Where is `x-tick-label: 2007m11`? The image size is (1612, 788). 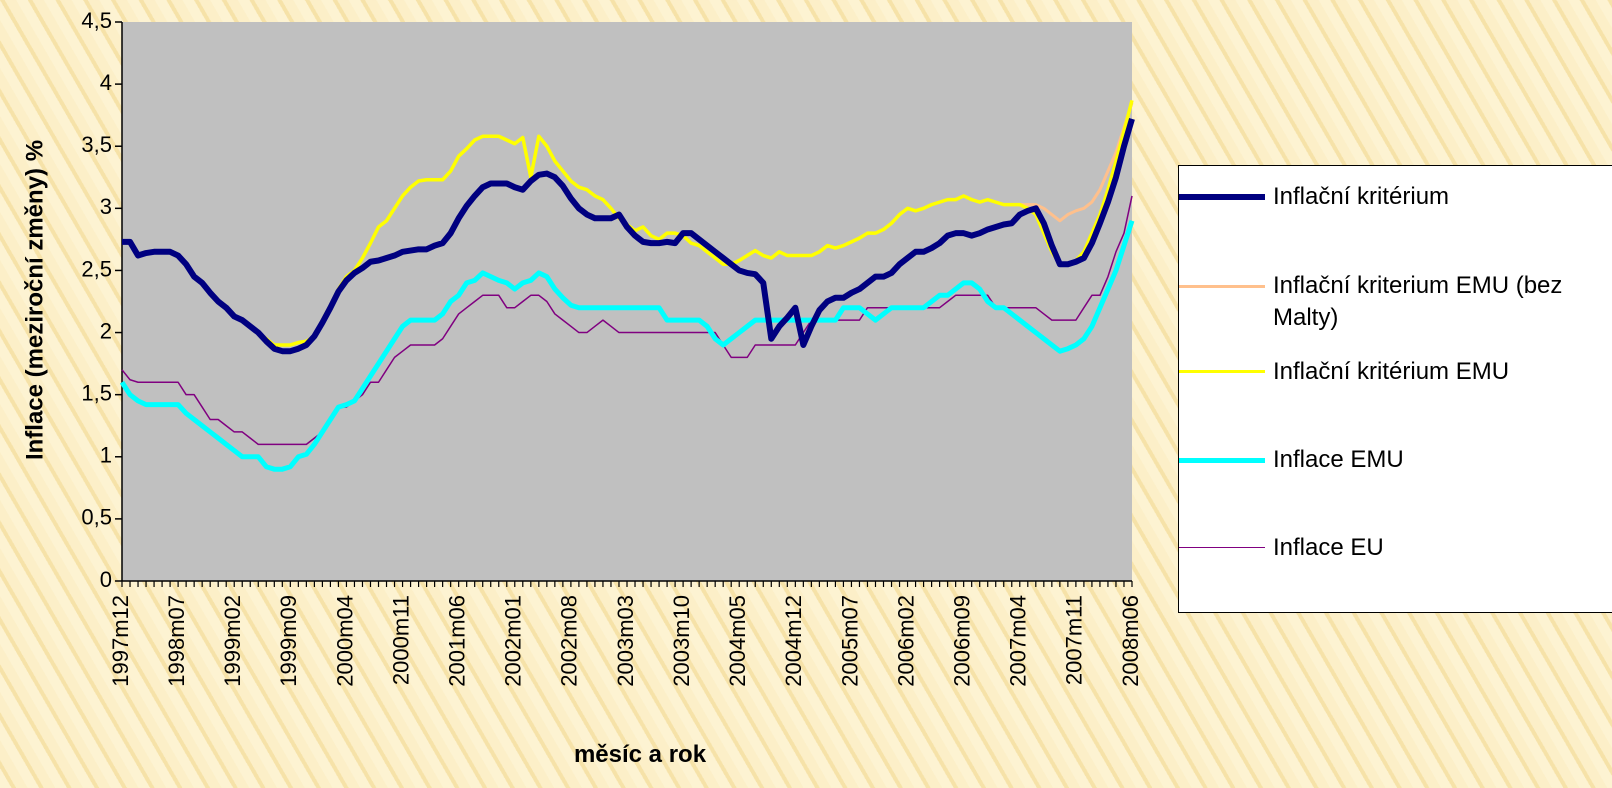 x-tick-label: 2007m11 is located at coordinates (1074, 640).